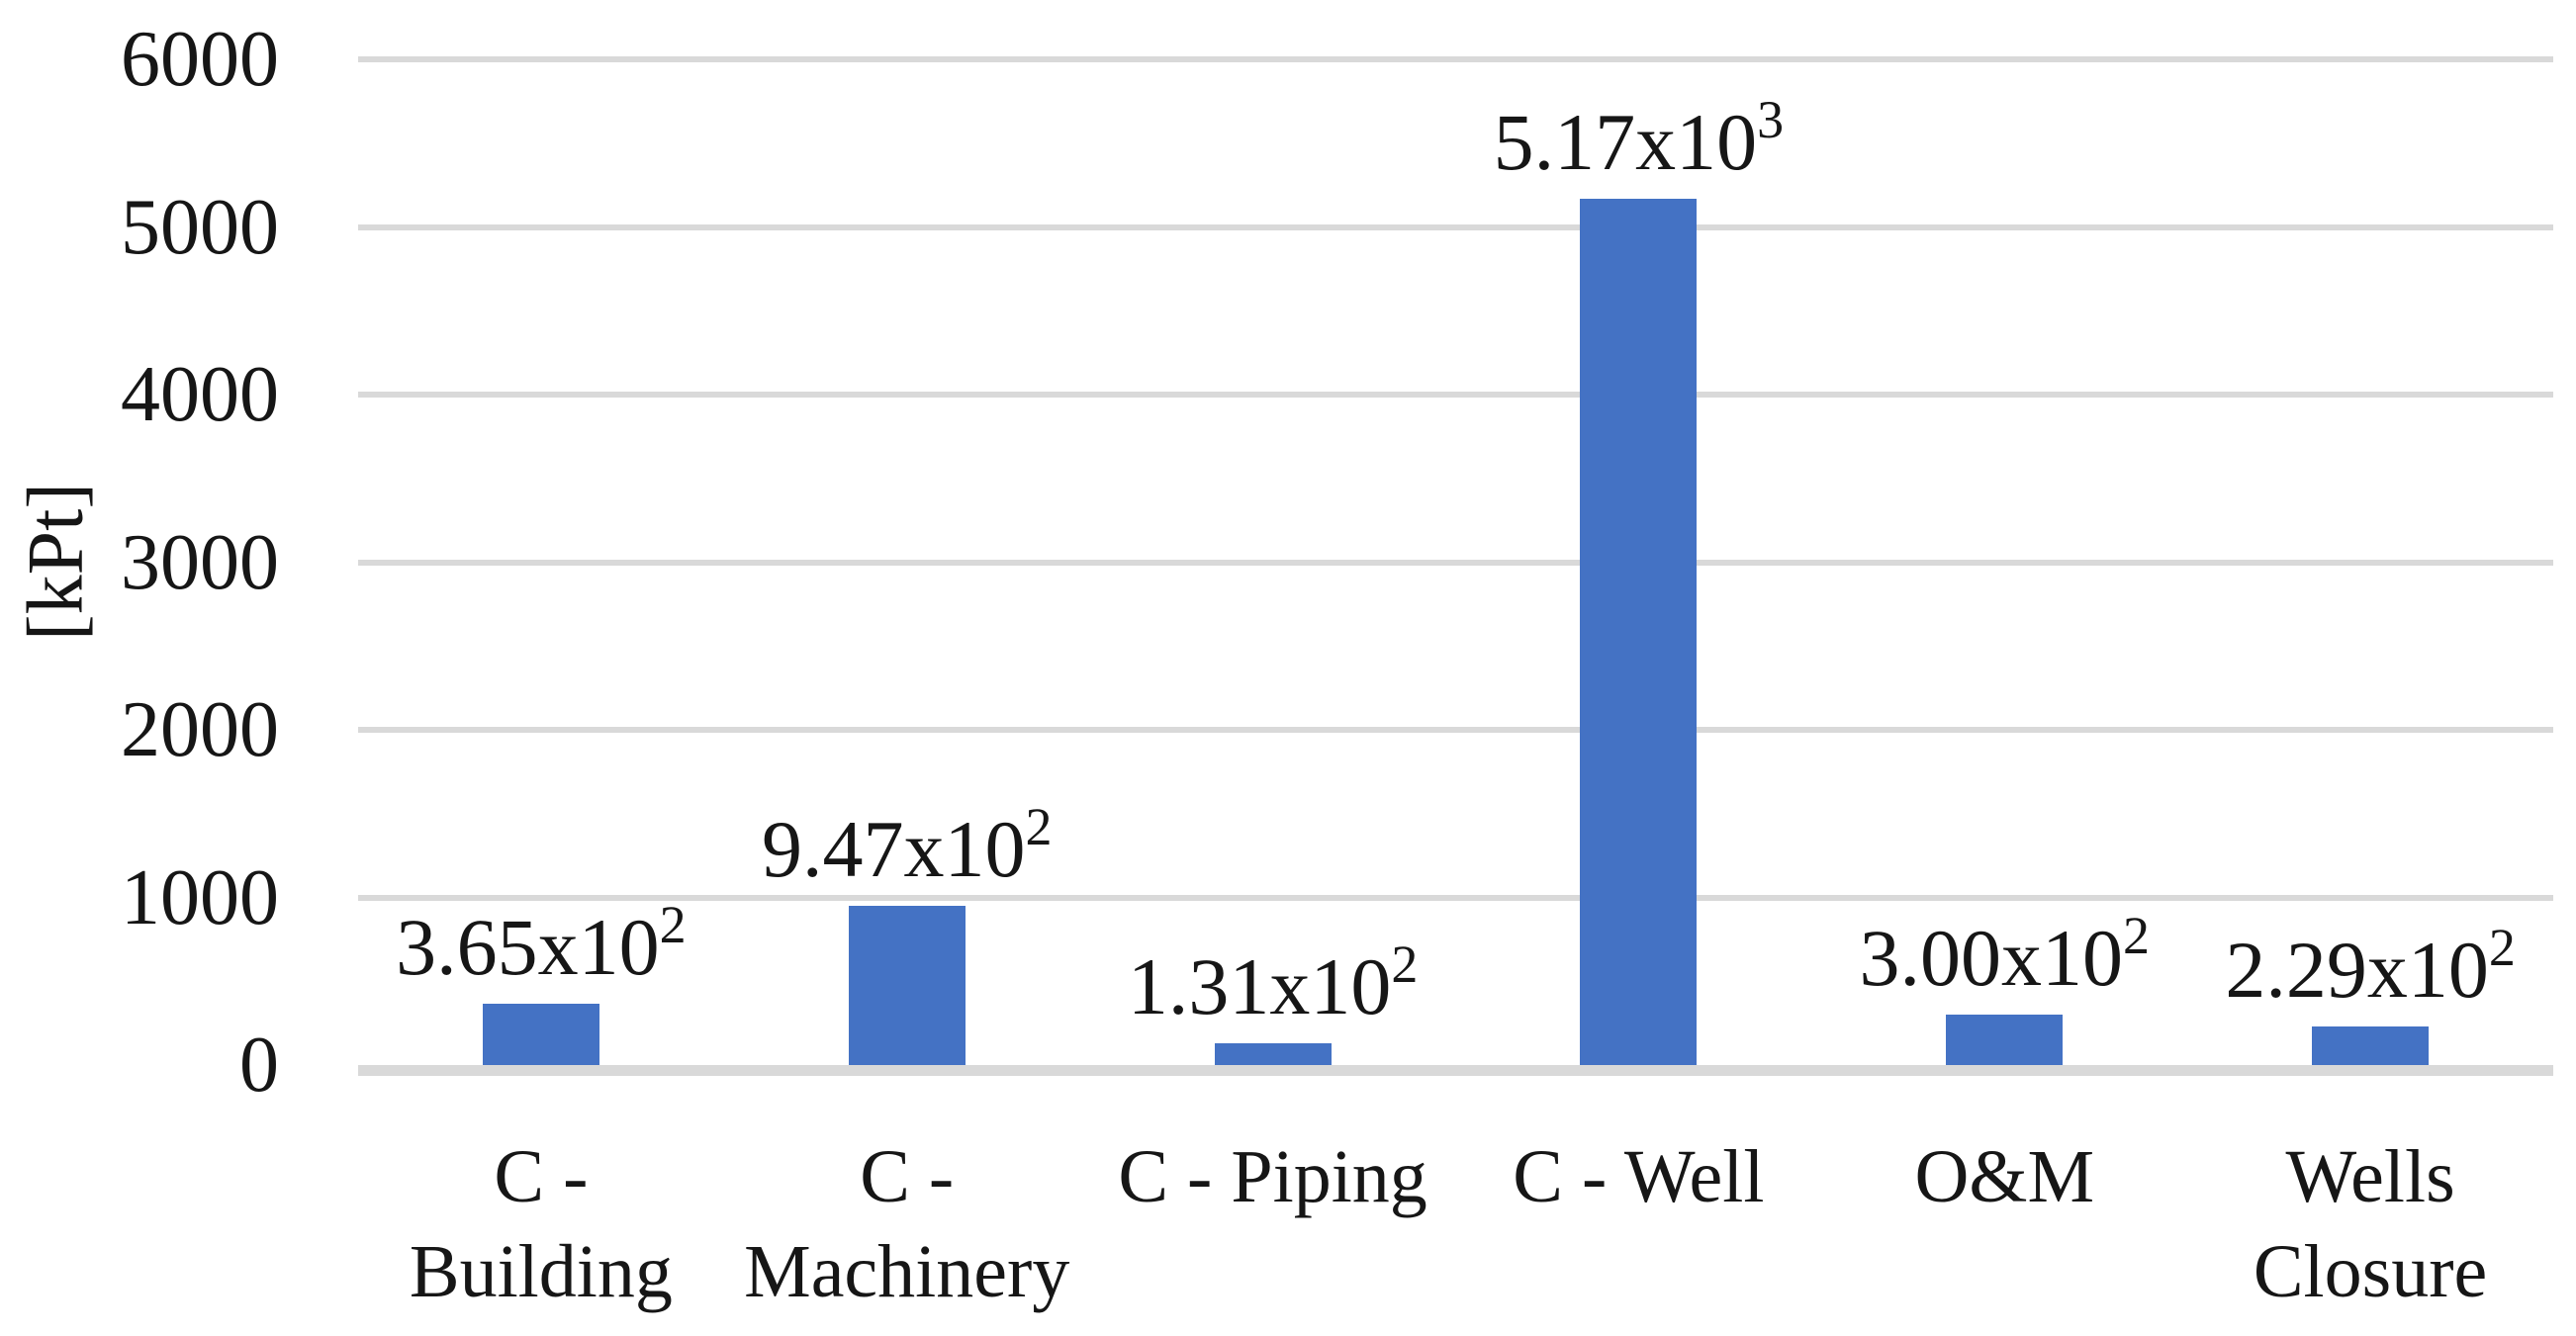  What do you see at coordinates (1260, 986) in the screenshot?
I see `bar-value-mantissa: 1.31x10` at bounding box center [1260, 986].